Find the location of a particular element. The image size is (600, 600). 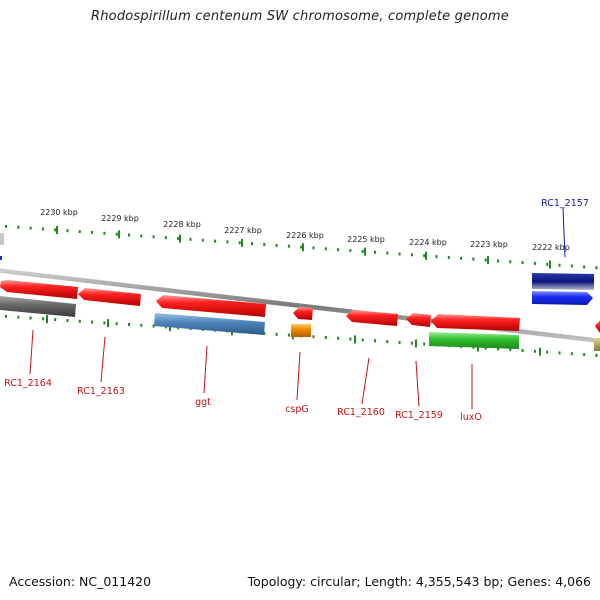

gene-ggt-inner is located at coordinates (209, 324).